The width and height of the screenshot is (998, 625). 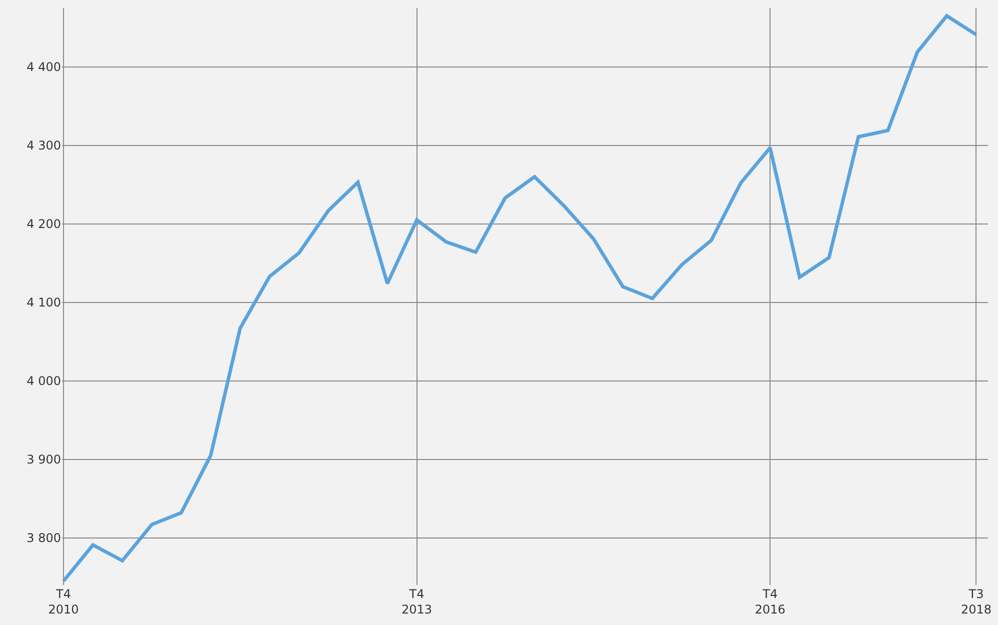 I want to click on y-tick-label: 4 300, so click(x=43, y=145).